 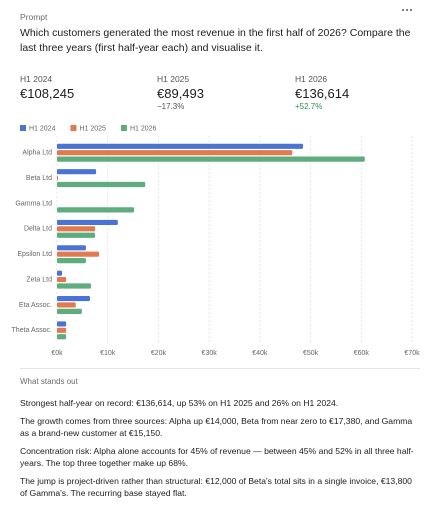 I want to click on kpi: H1 2026 €136,614 +52.7%, so click(x=322, y=92).